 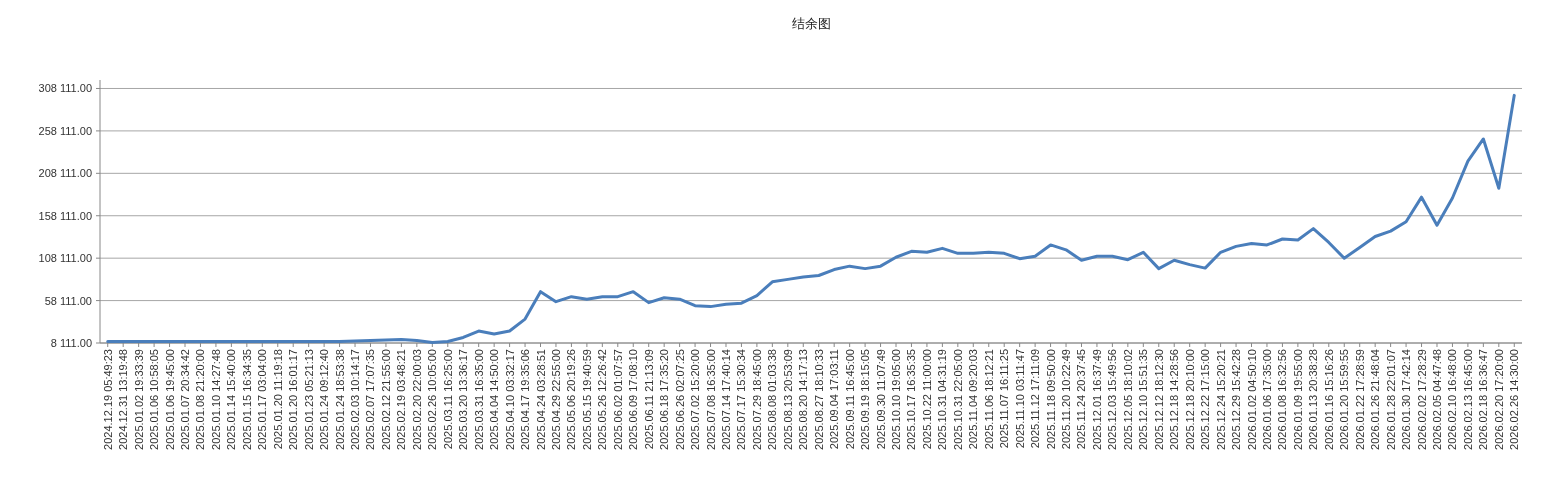 I want to click on x-tick-label: 2026.02.18 16:36:47, so click(x=1483, y=399).